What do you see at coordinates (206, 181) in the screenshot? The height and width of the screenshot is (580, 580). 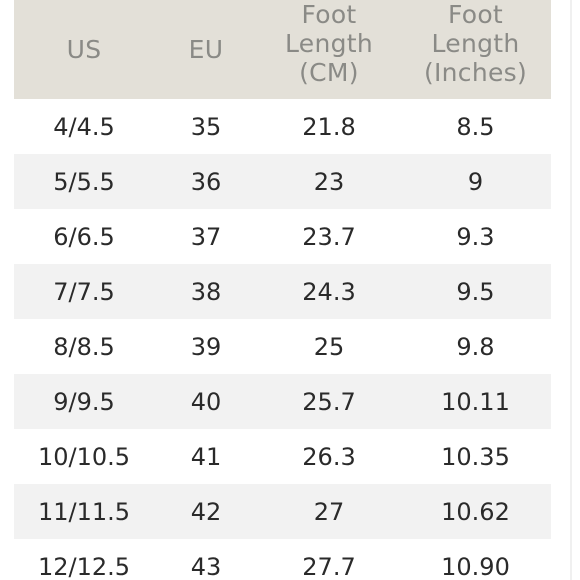 I see `cell-eu-size: 36` at bounding box center [206, 181].